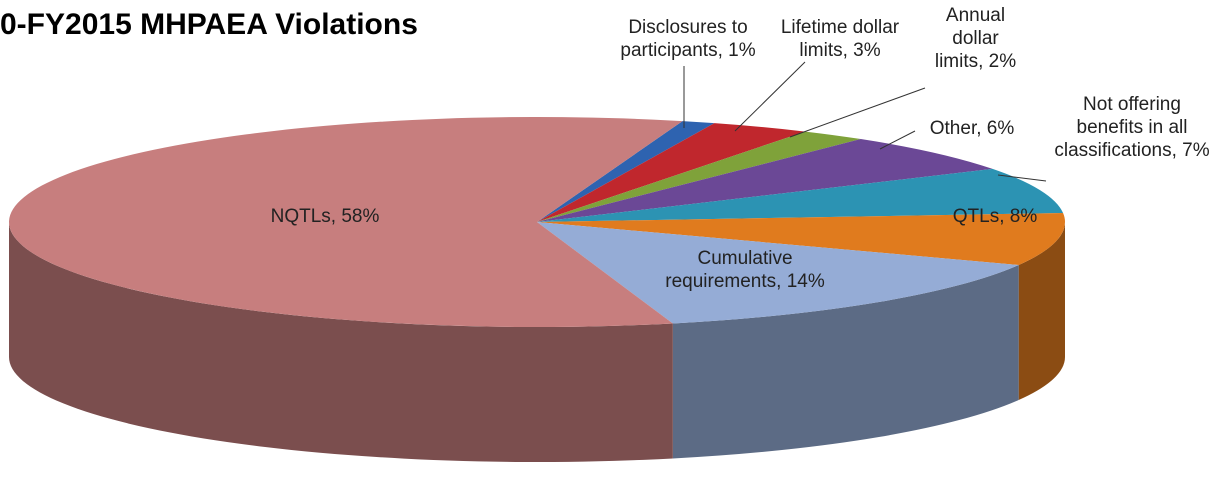 The image size is (1219, 488). What do you see at coordinates (688, 39) in the screenshot?
I see `data-label: Disclosures to participants, 1%` at bounding box center [688, 39].